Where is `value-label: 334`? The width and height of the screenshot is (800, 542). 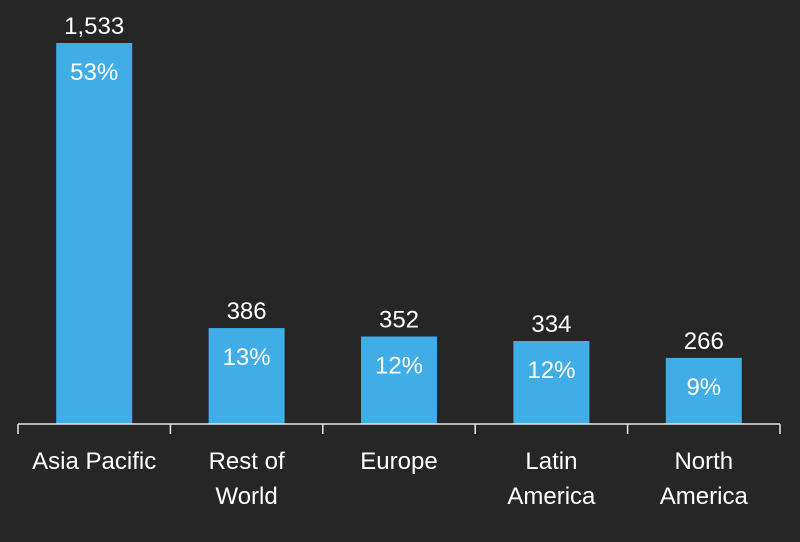
value-label: 334 is located at coordinates (551, 324).